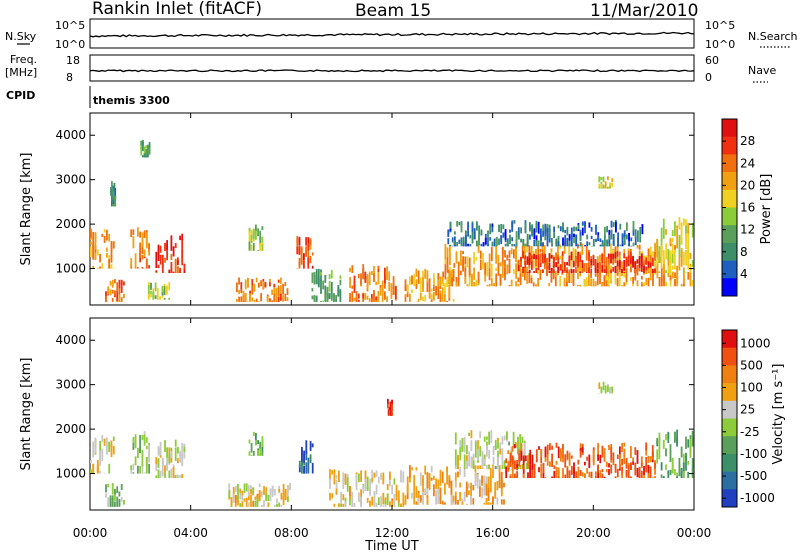 The image size is (800, 554). Describe the element at coordinates (729, 181) in the screenshot. I see `colorbar-swatch` at that location.